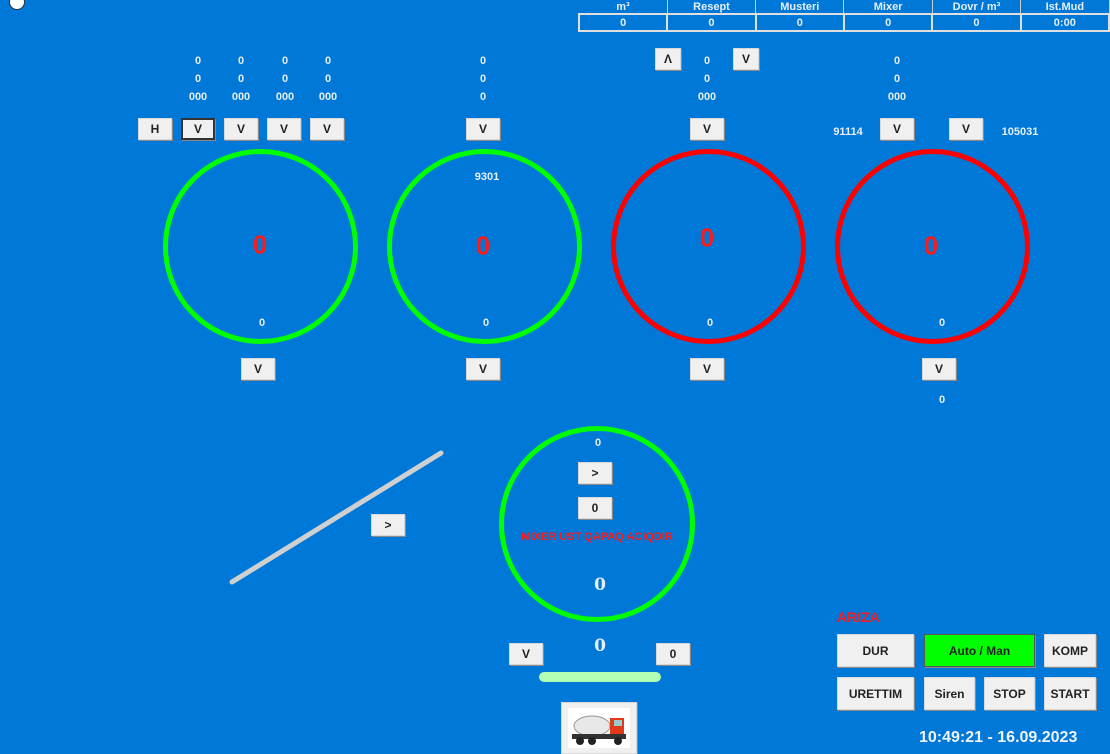  I want to click on mixer-top-value: 0, so click(598, 443).